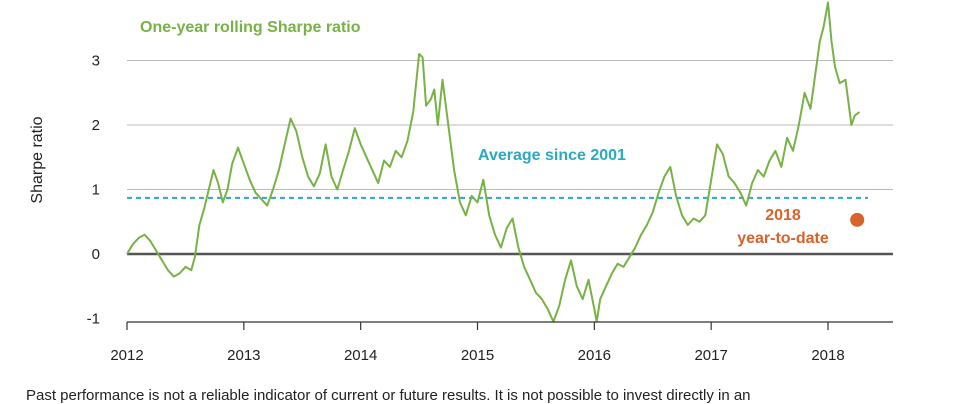 The image size is (960, 404). Describe the element at coordinates (783, 238) in the screenshot. I see `ytd-annotation-line2: year-to-date` at that location.